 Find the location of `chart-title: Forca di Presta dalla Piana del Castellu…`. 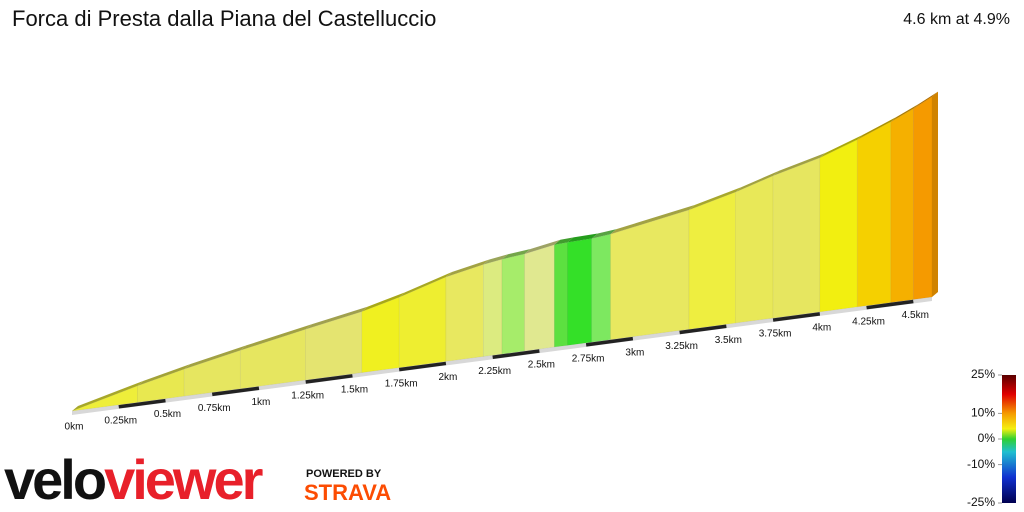

chart-title: Forca di Presta dalla Piana del Castellu… is located at coordinates (224, 18).